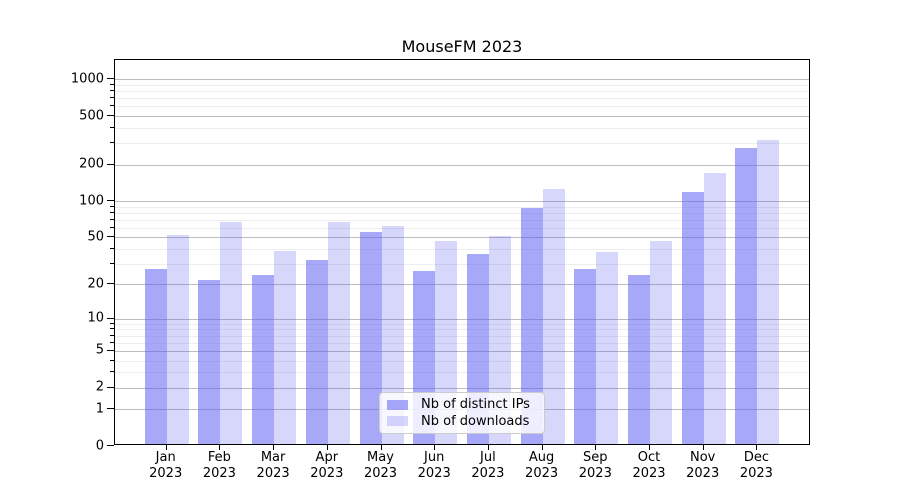 Image resolution: width=900 pixels, height=500 pixels. What do you see at coordinates (99, 445) in the screenshot?
I see `y-tick-label: 0` at bounding box center [99, 445].